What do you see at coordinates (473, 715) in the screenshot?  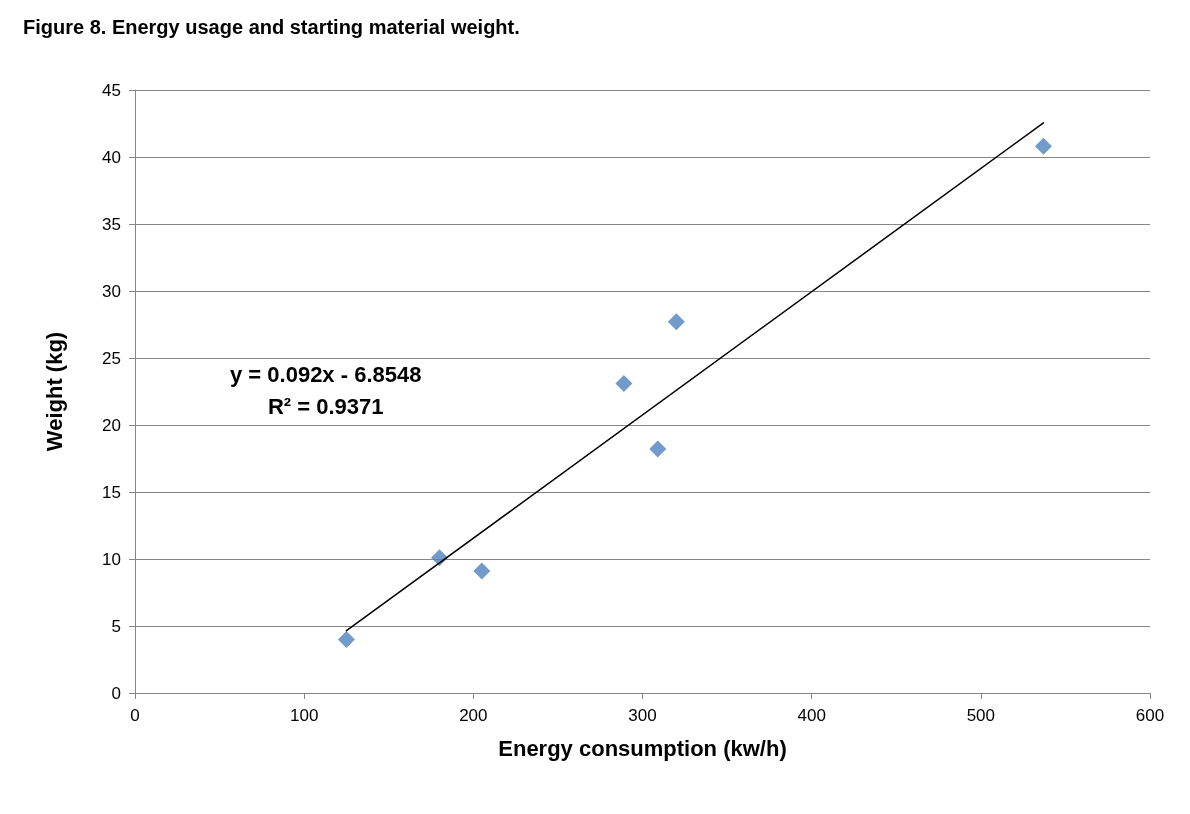 I see `x-tick-label: 200` at bounding box center [473, 715].